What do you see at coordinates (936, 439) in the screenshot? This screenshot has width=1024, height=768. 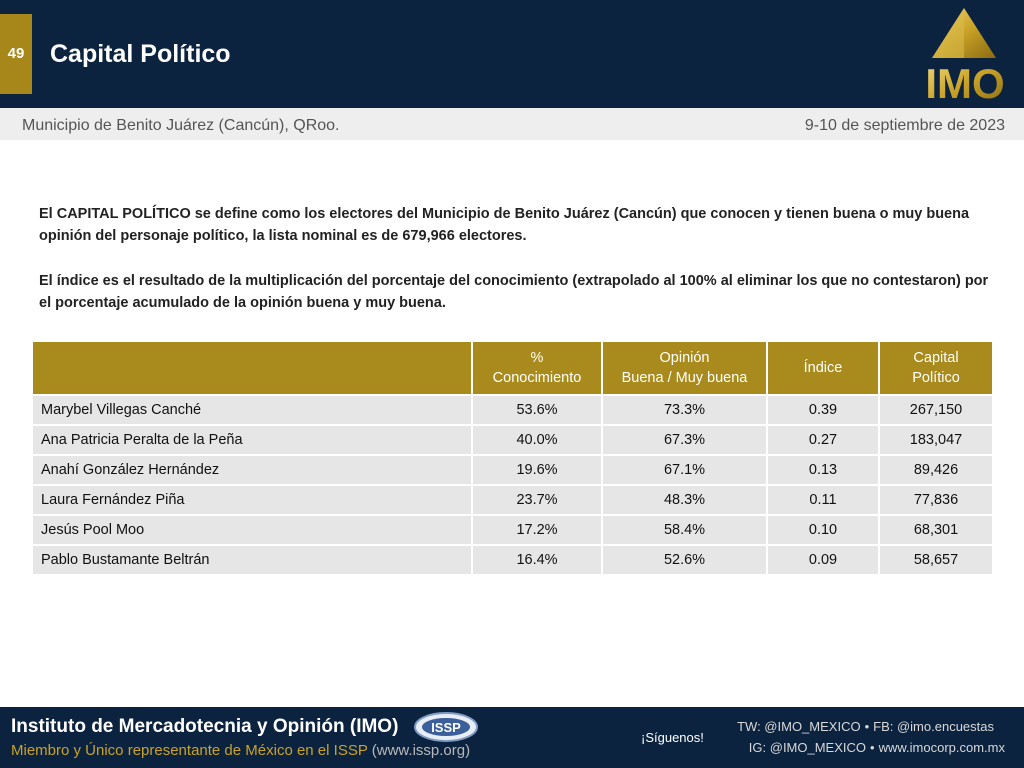 I see `capital-value: 183,047` at bounding box center [936, 439].